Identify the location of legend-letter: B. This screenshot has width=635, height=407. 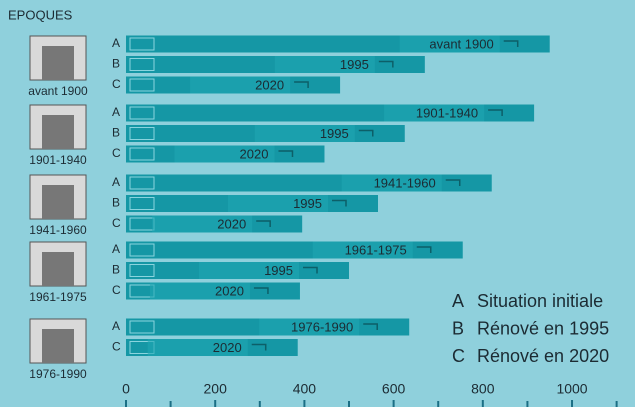
(458, 328).